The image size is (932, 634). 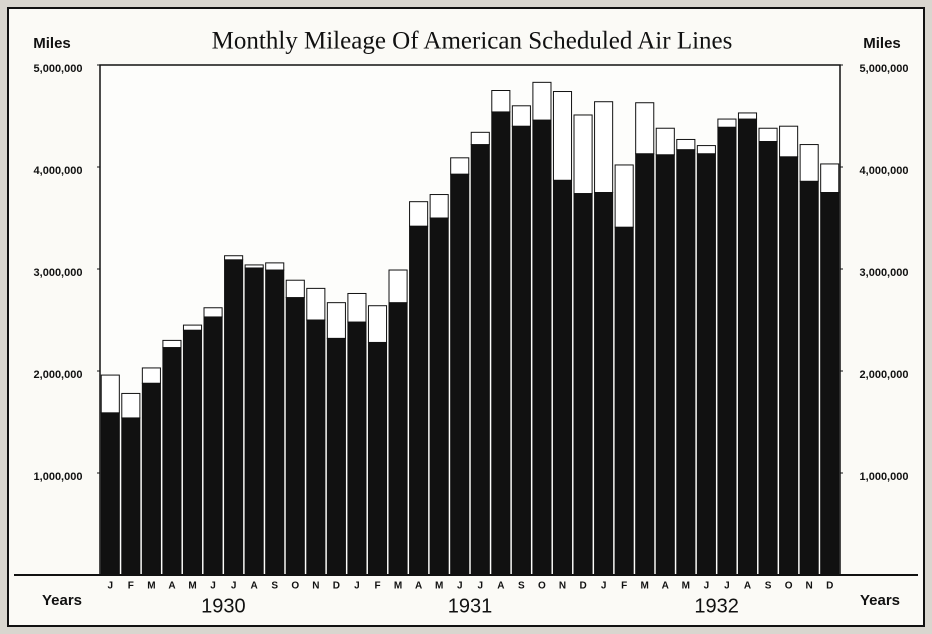 I want to click on y2-tick-label: 1,000,000, so click(x=884, y=477).